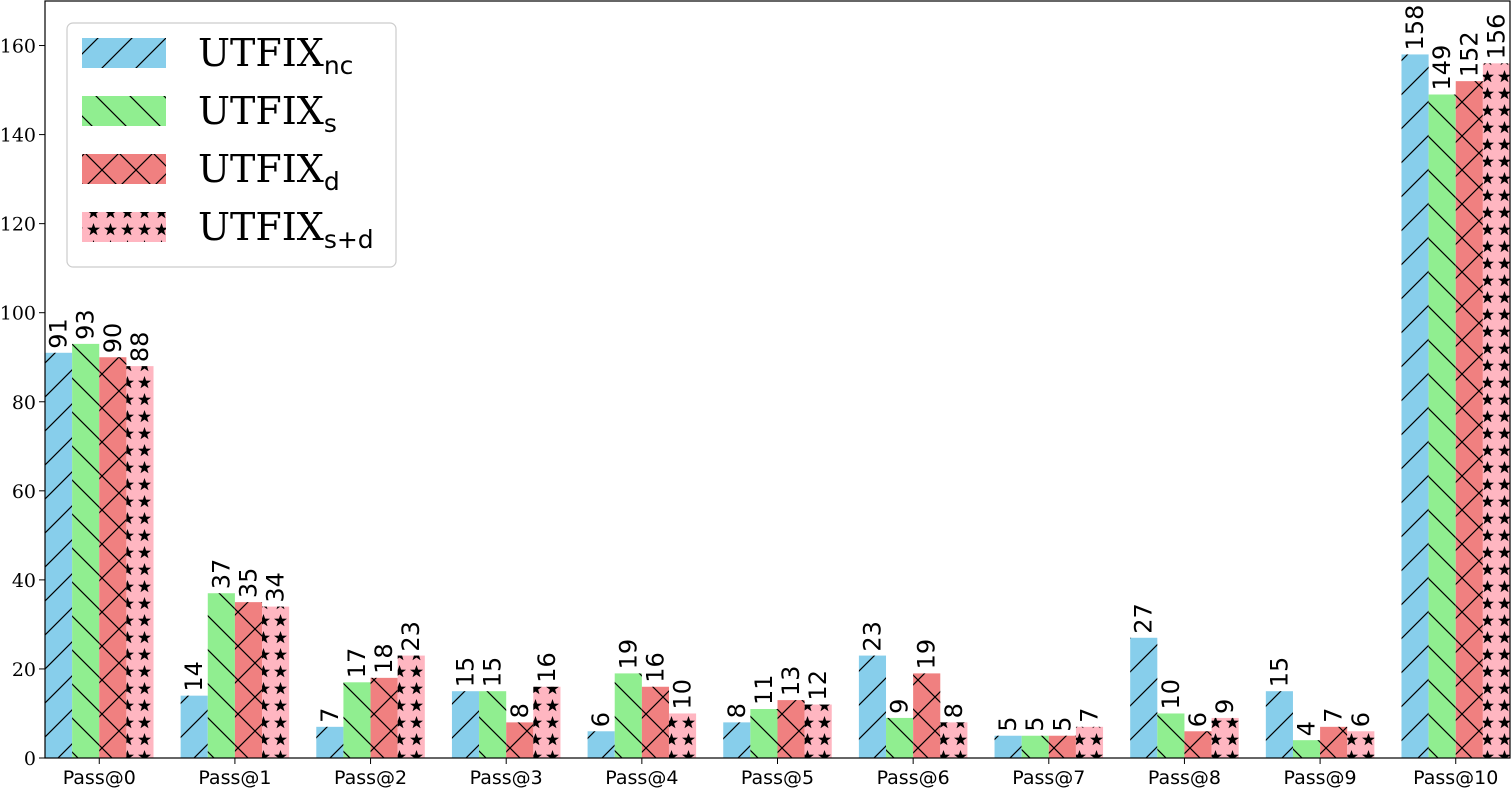  What do you see at coordinates (370, 778) in the screenshot?
I see `x-tick-label: Pass@2` at bounding box center [370, 778].